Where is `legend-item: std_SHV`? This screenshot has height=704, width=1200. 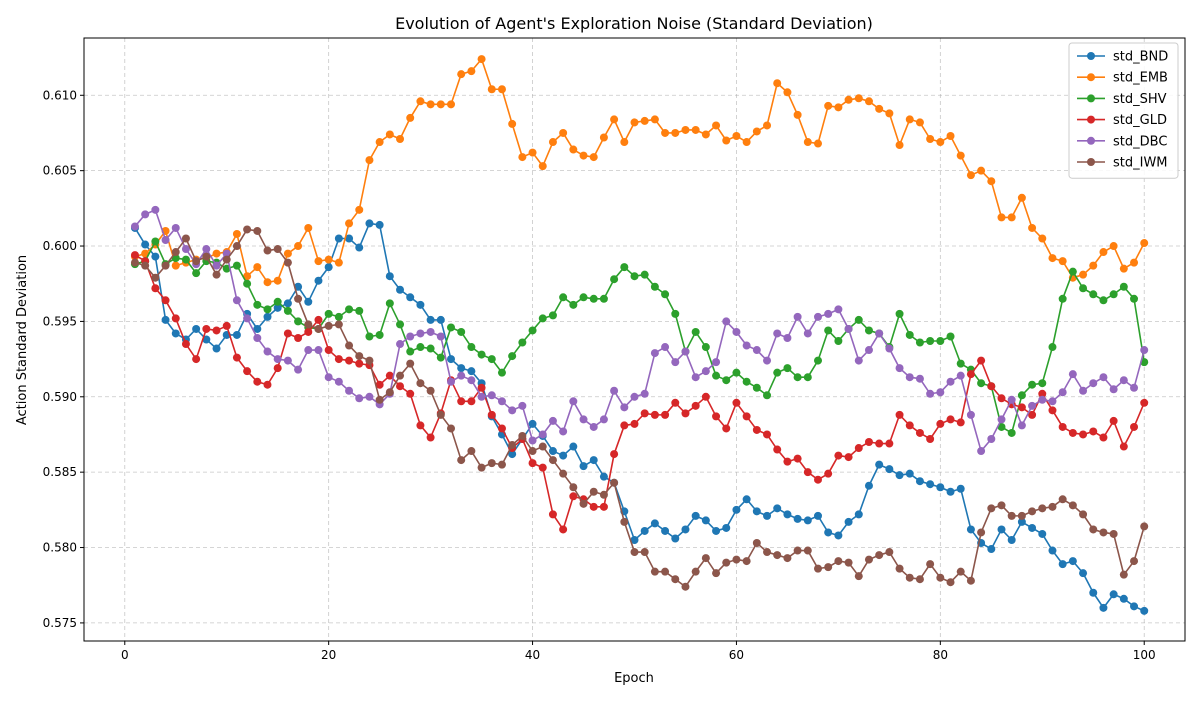
legend-item: std_SHV is located at coordinates (1122, 99).